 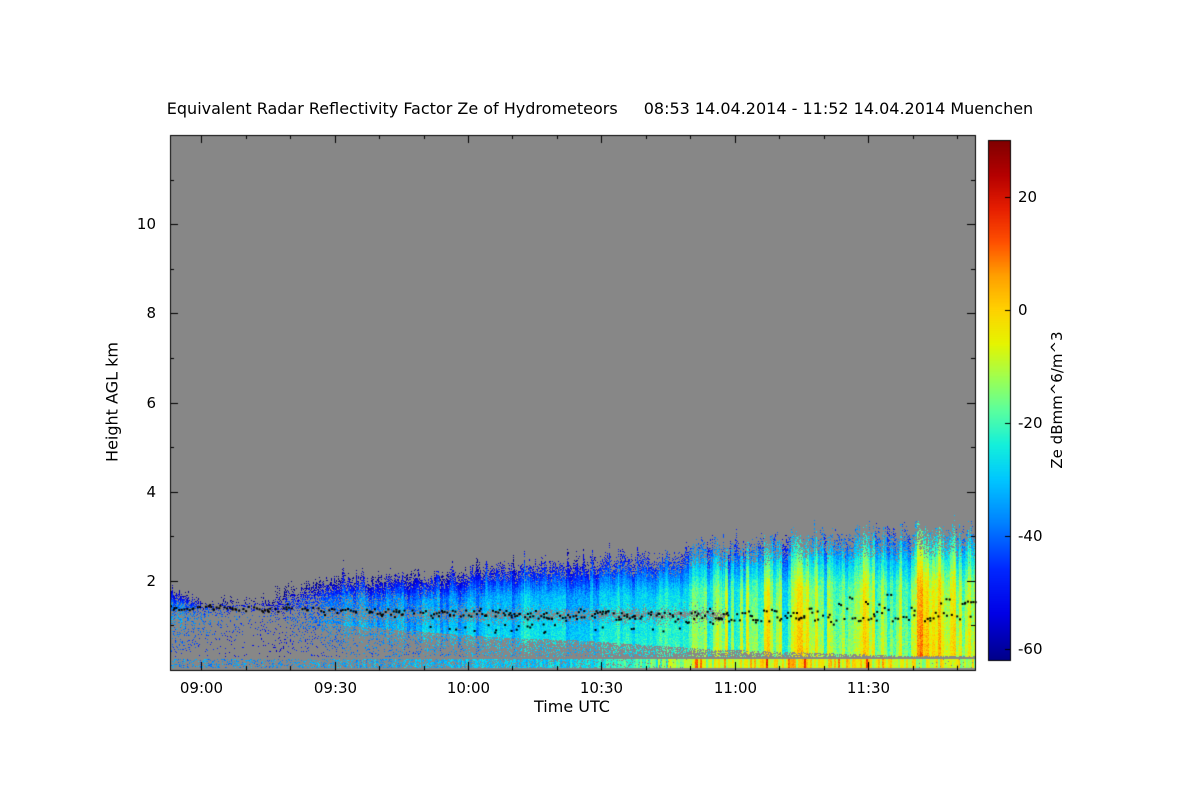 What do you see at coordinates (1028, 196) in the screenshot?
I see `colorbar-tick-label: 20` at bounding box center [1028, 196].